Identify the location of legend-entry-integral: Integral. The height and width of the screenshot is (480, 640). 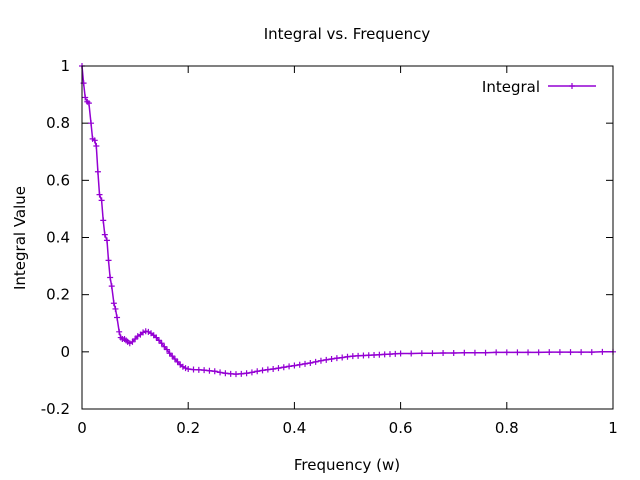
(511, 87).